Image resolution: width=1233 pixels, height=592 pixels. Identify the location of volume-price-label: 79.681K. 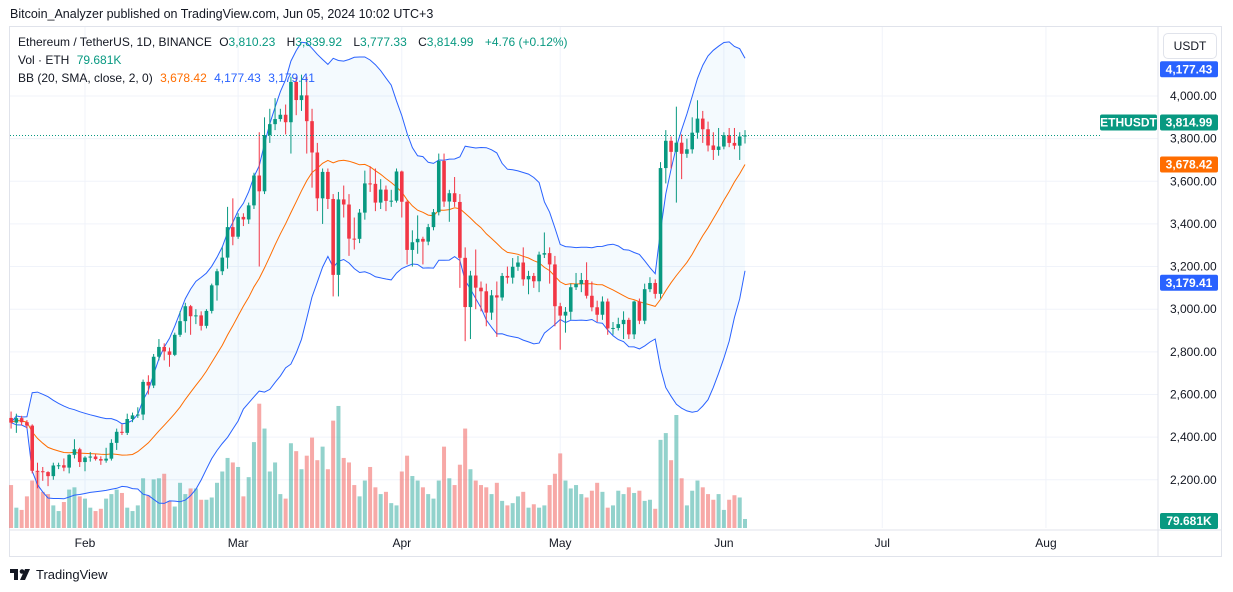
(1189, 521).